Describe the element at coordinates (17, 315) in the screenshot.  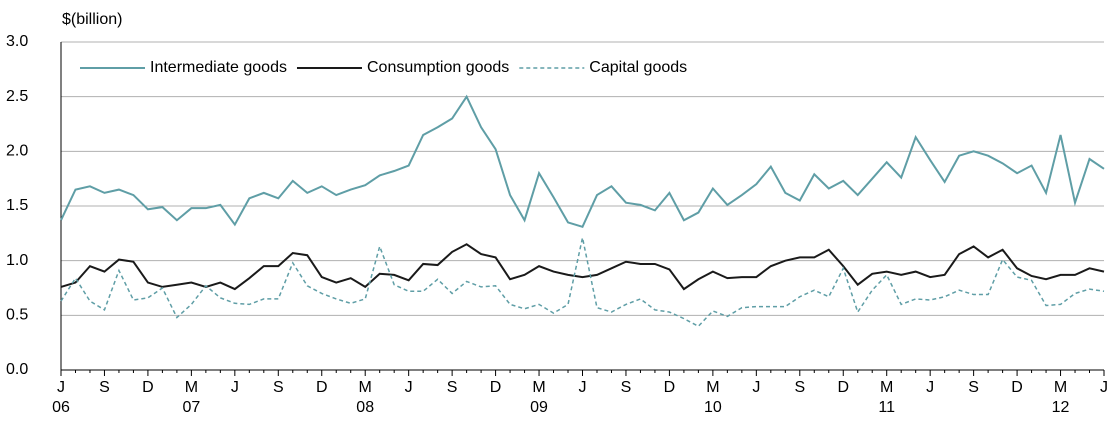
I see `y-tick-label: 0.5` at that location.